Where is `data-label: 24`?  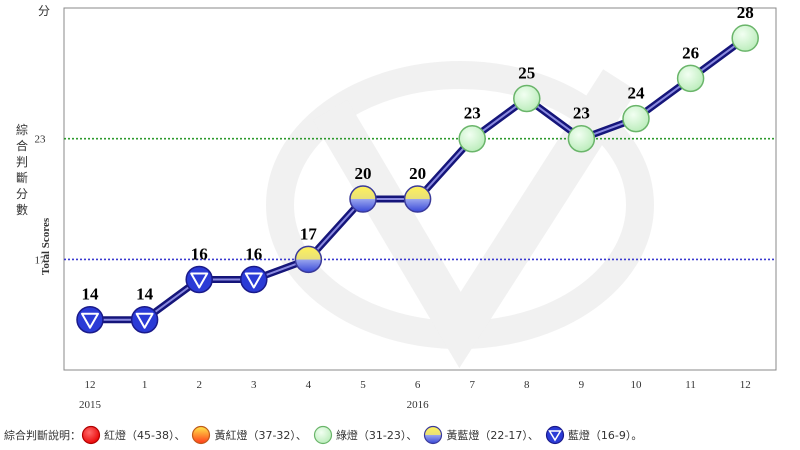
data-label: 24 is located at coordinates (637, 93).